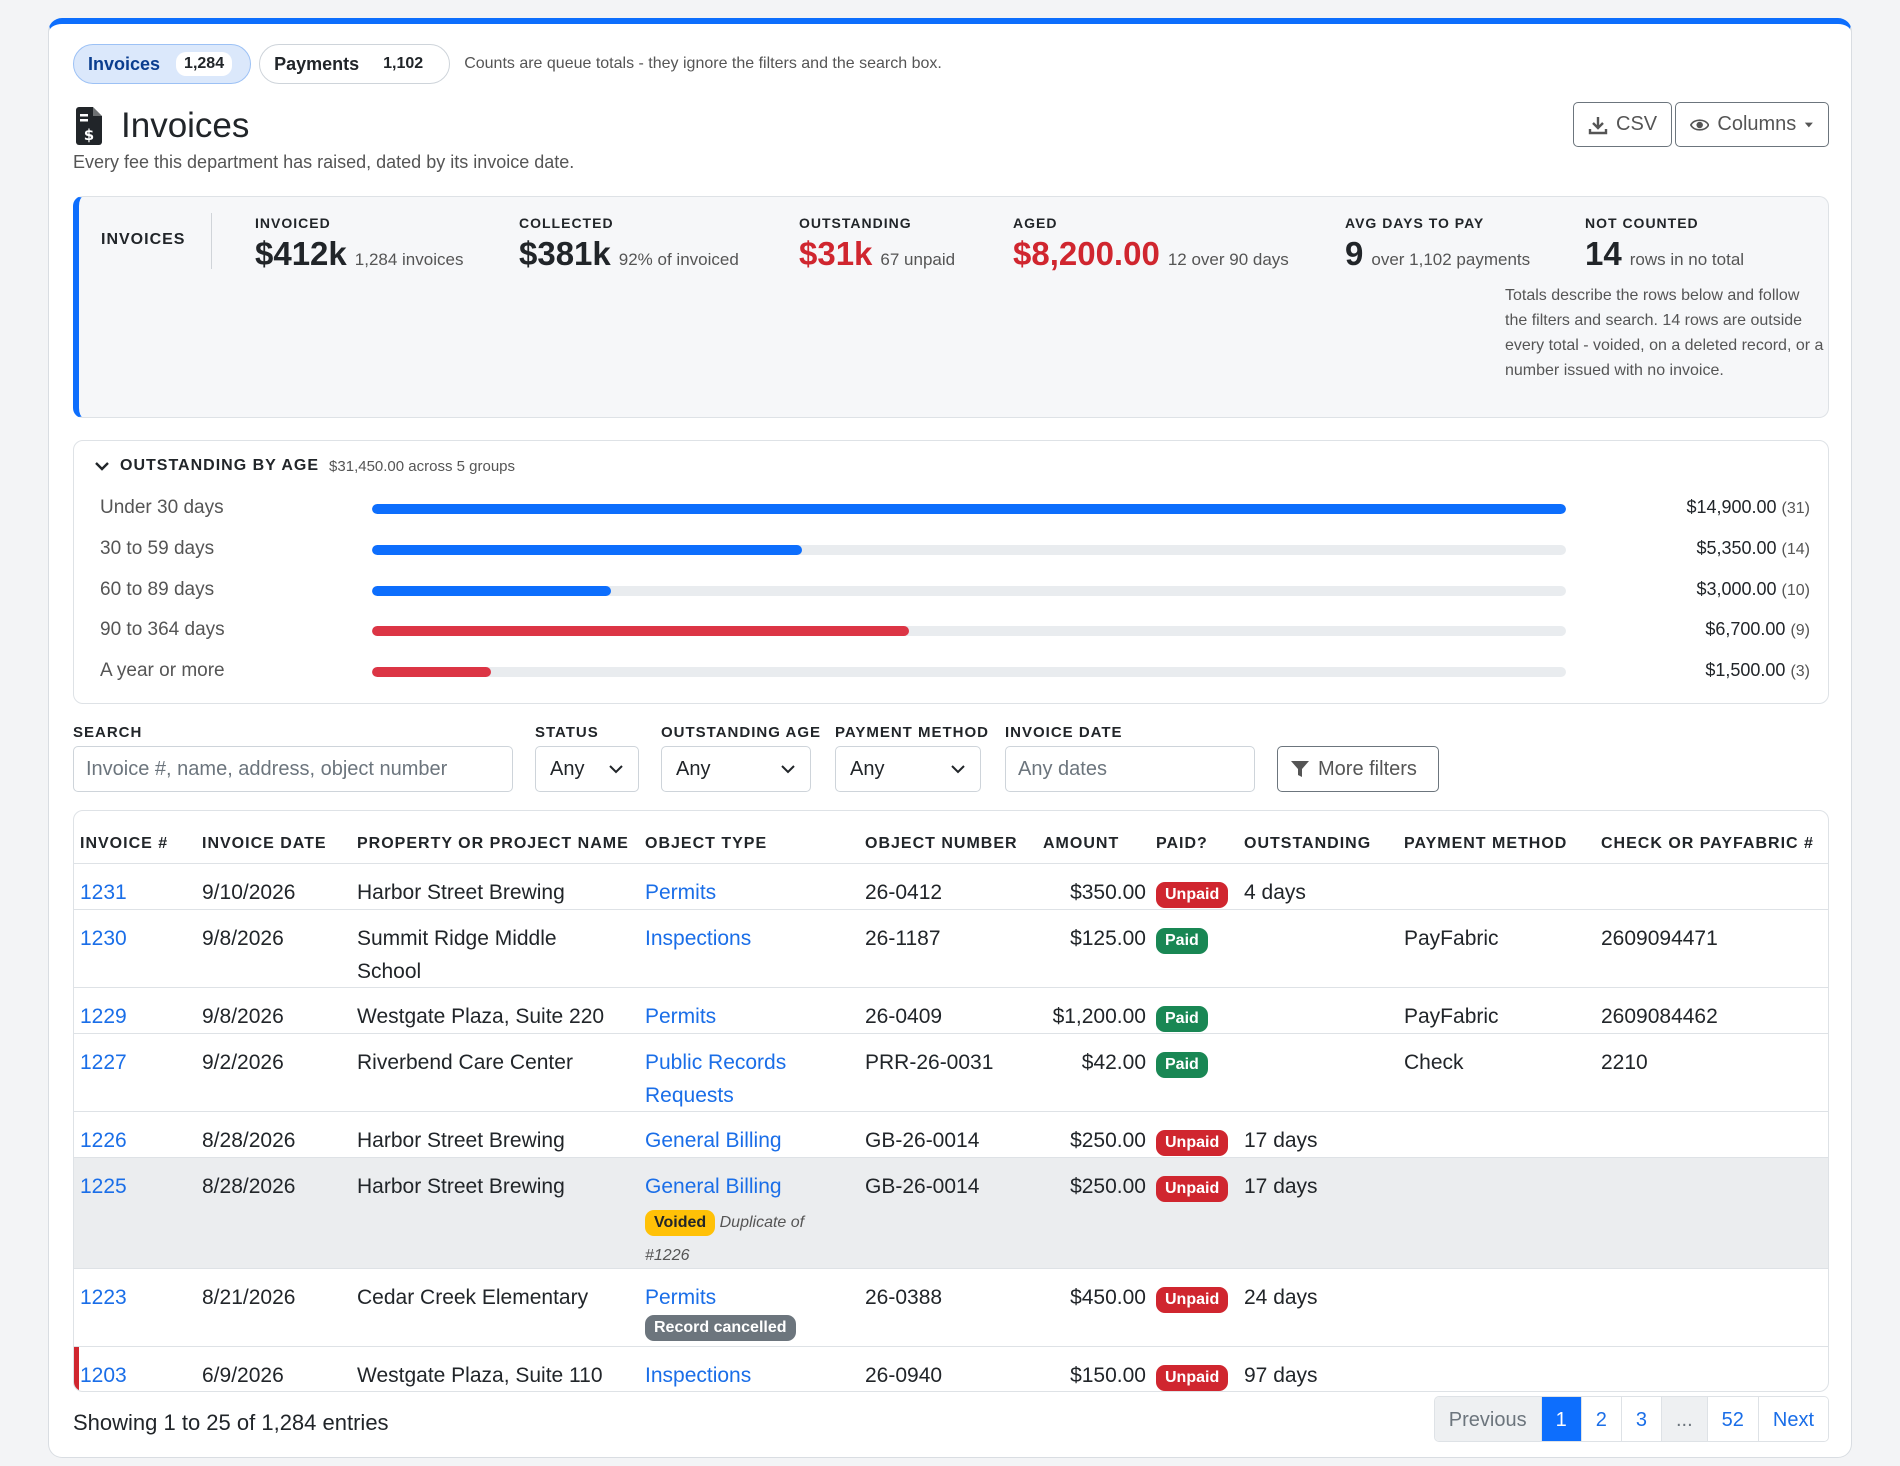 The width and height of the screenshot is (1900, 1466). What do you see at coordinates (1300, 769) in the screenshot?
I see `filter-icon` at bounding box center [1300, 769].